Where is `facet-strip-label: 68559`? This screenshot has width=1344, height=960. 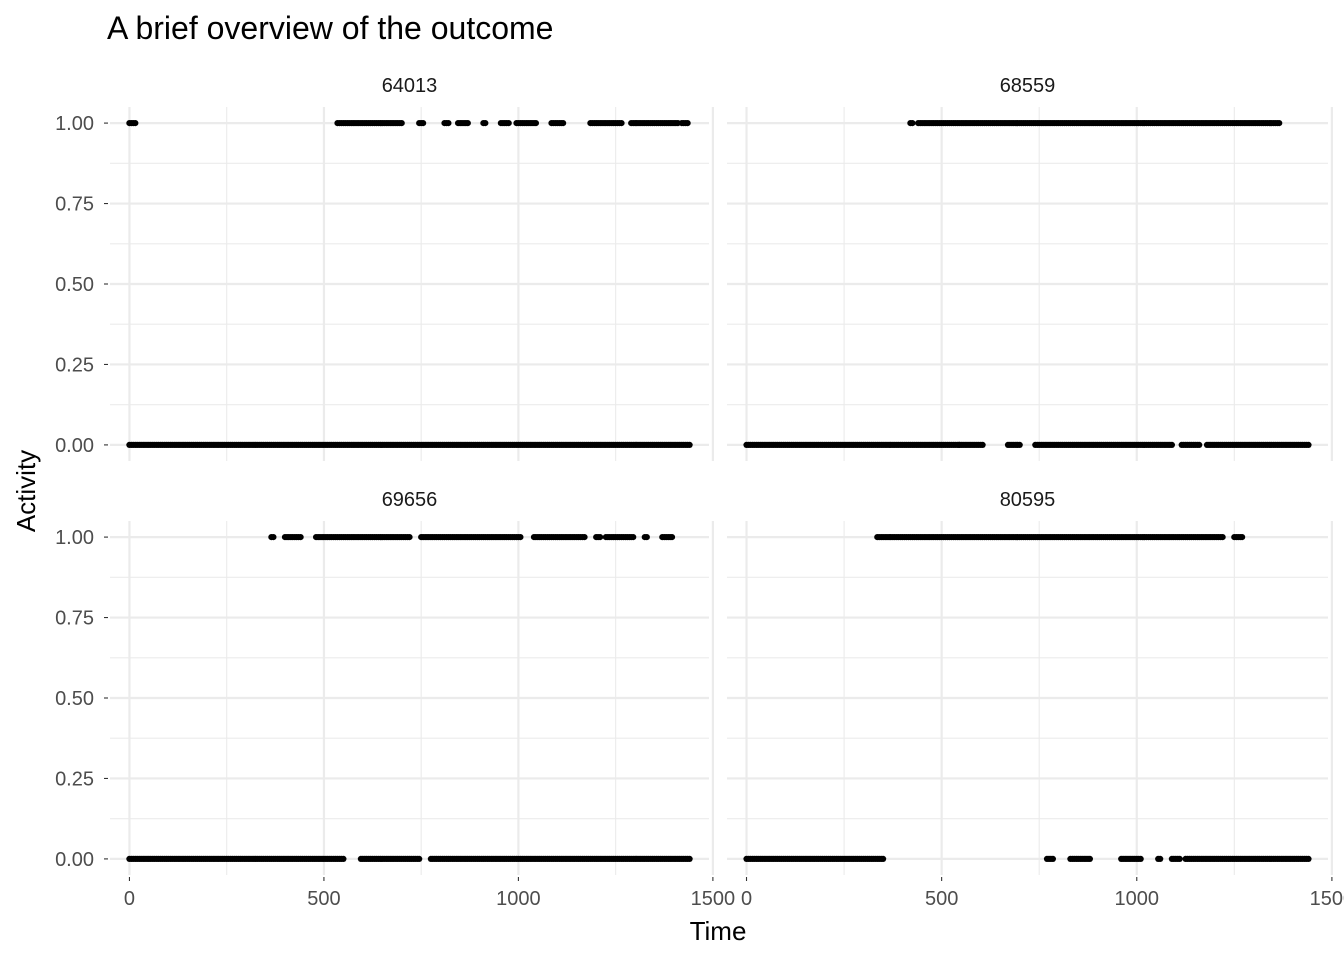
facet-strip-label: 68559 is located at coordinates (1028, 86).